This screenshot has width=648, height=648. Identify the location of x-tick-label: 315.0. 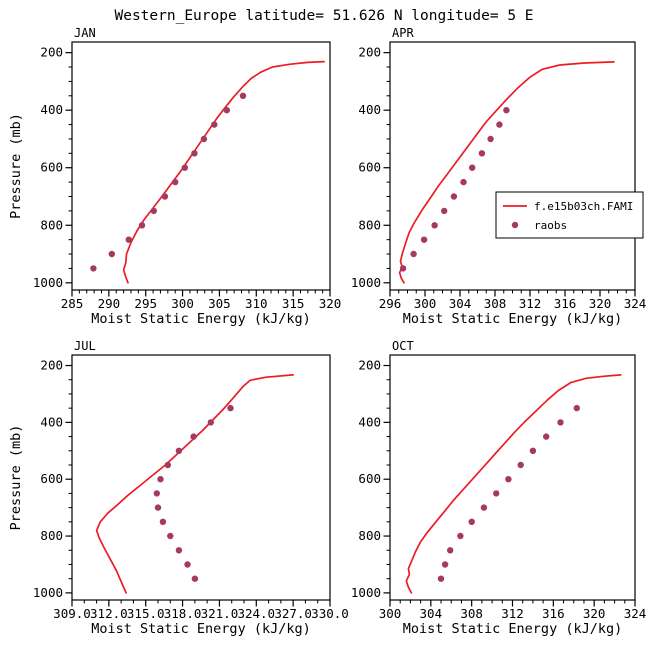
(146, 613).